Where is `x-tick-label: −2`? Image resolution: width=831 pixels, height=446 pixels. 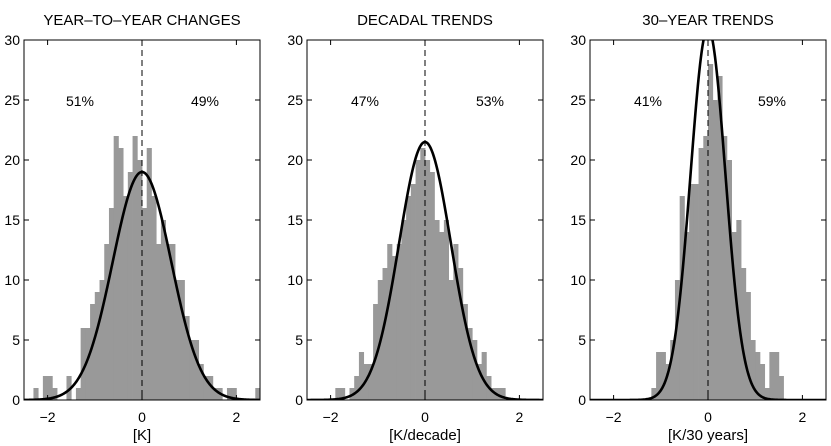
x-tick-label: −2 is located at coordinates (331, 417).